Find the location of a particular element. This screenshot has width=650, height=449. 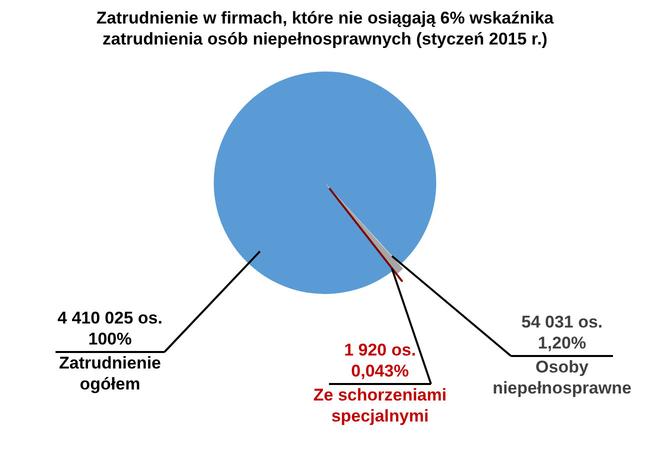

slice-label: Osoby niepełnosprawne is located at coordinates (562, 378).